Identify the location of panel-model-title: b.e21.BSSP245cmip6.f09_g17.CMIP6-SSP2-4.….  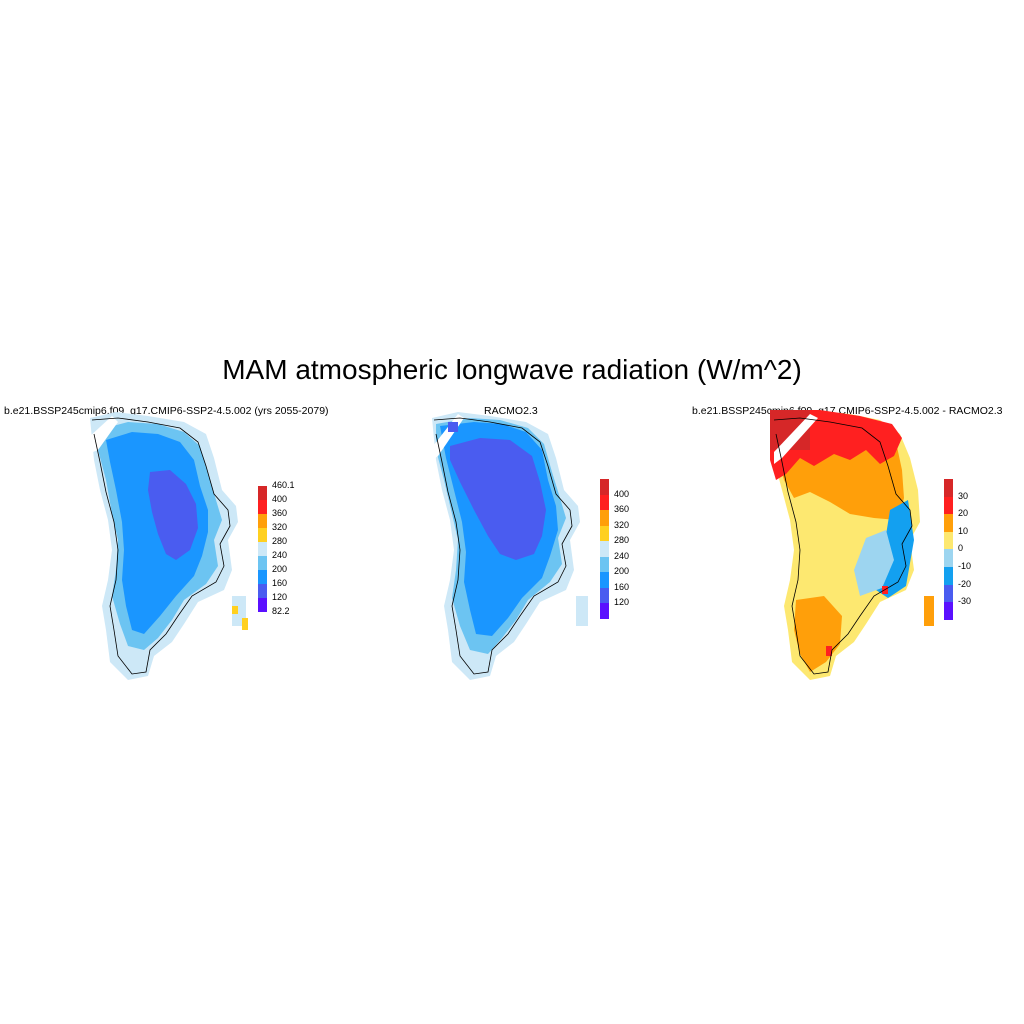
(166, 411).